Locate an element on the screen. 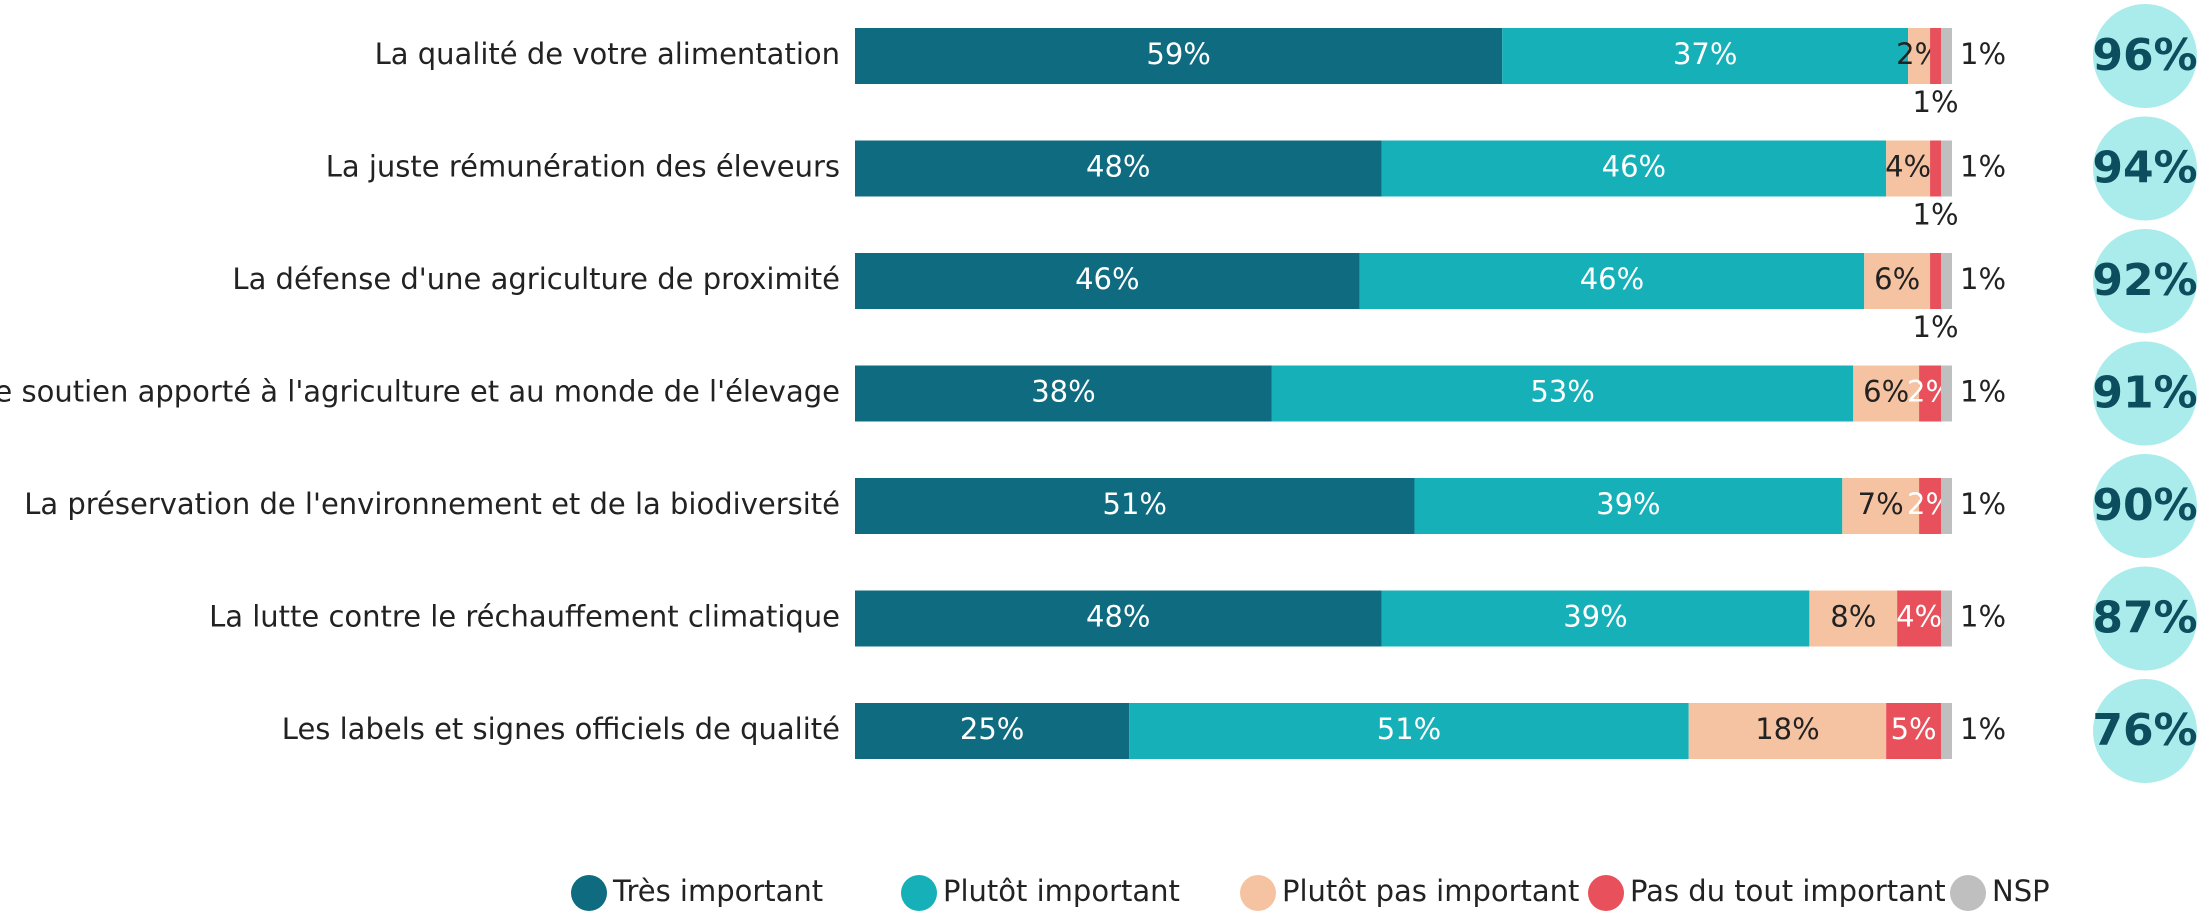  data-label: 53% is located at coordinates (1562, 392).